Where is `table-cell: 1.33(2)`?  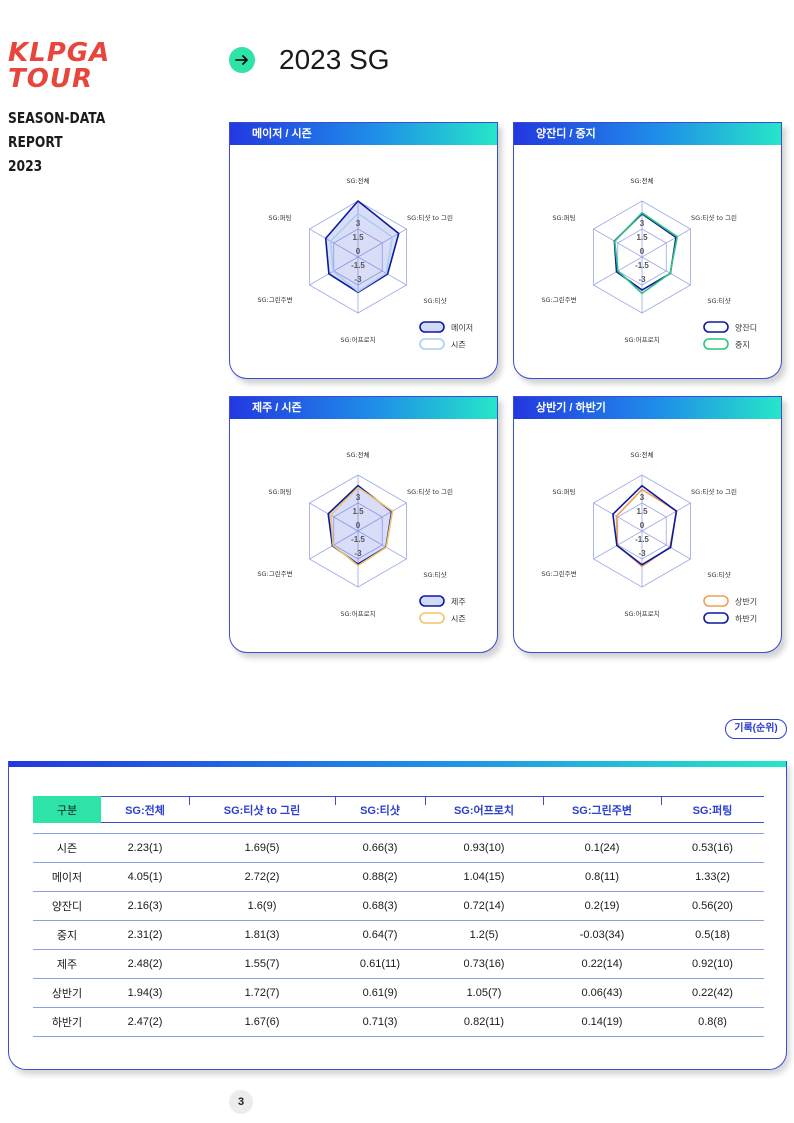
table-cell: 1.33(2) is located at coordinates (712, 877).